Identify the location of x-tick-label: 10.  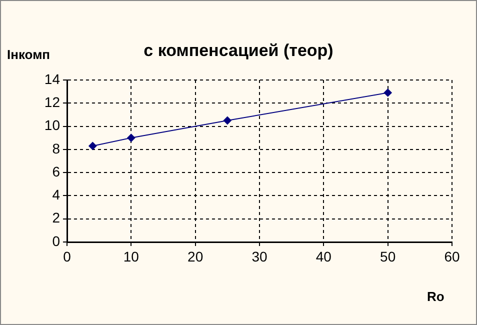
(131, 256).